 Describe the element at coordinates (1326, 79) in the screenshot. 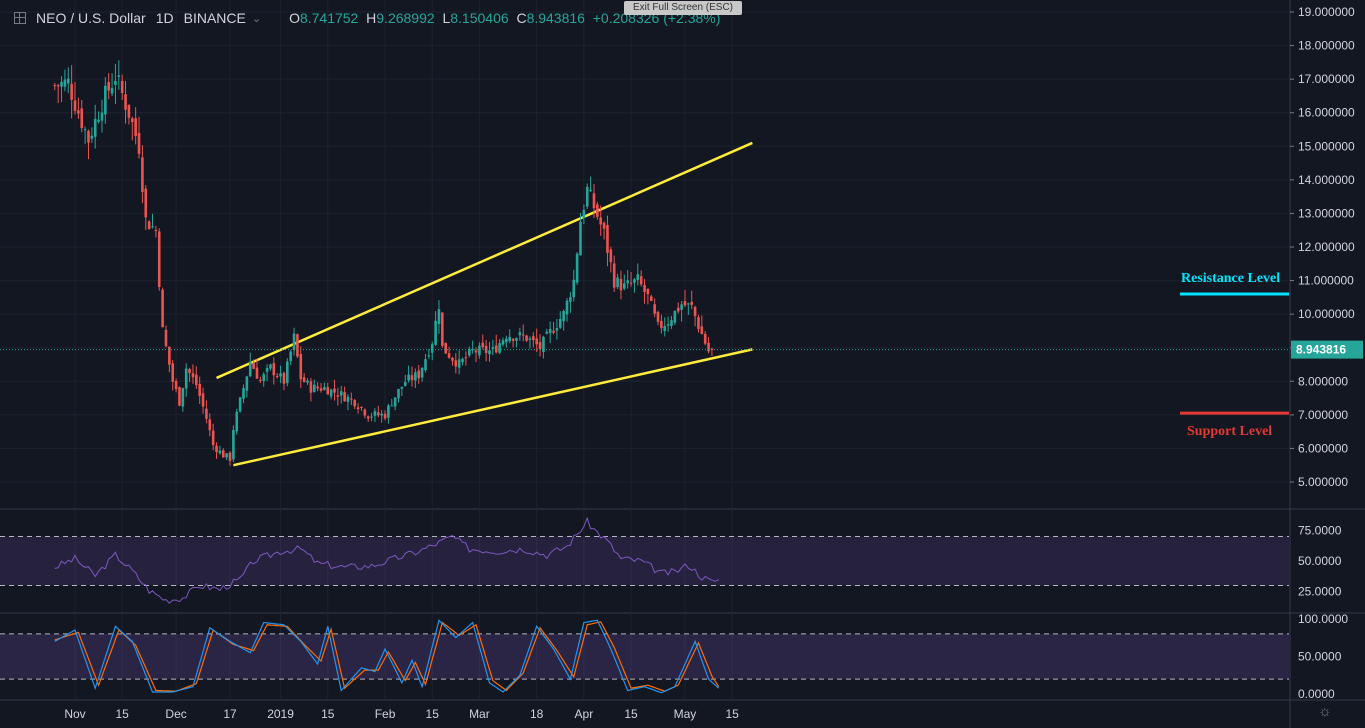

I see `y-tick-label: 17.000000` at that location.